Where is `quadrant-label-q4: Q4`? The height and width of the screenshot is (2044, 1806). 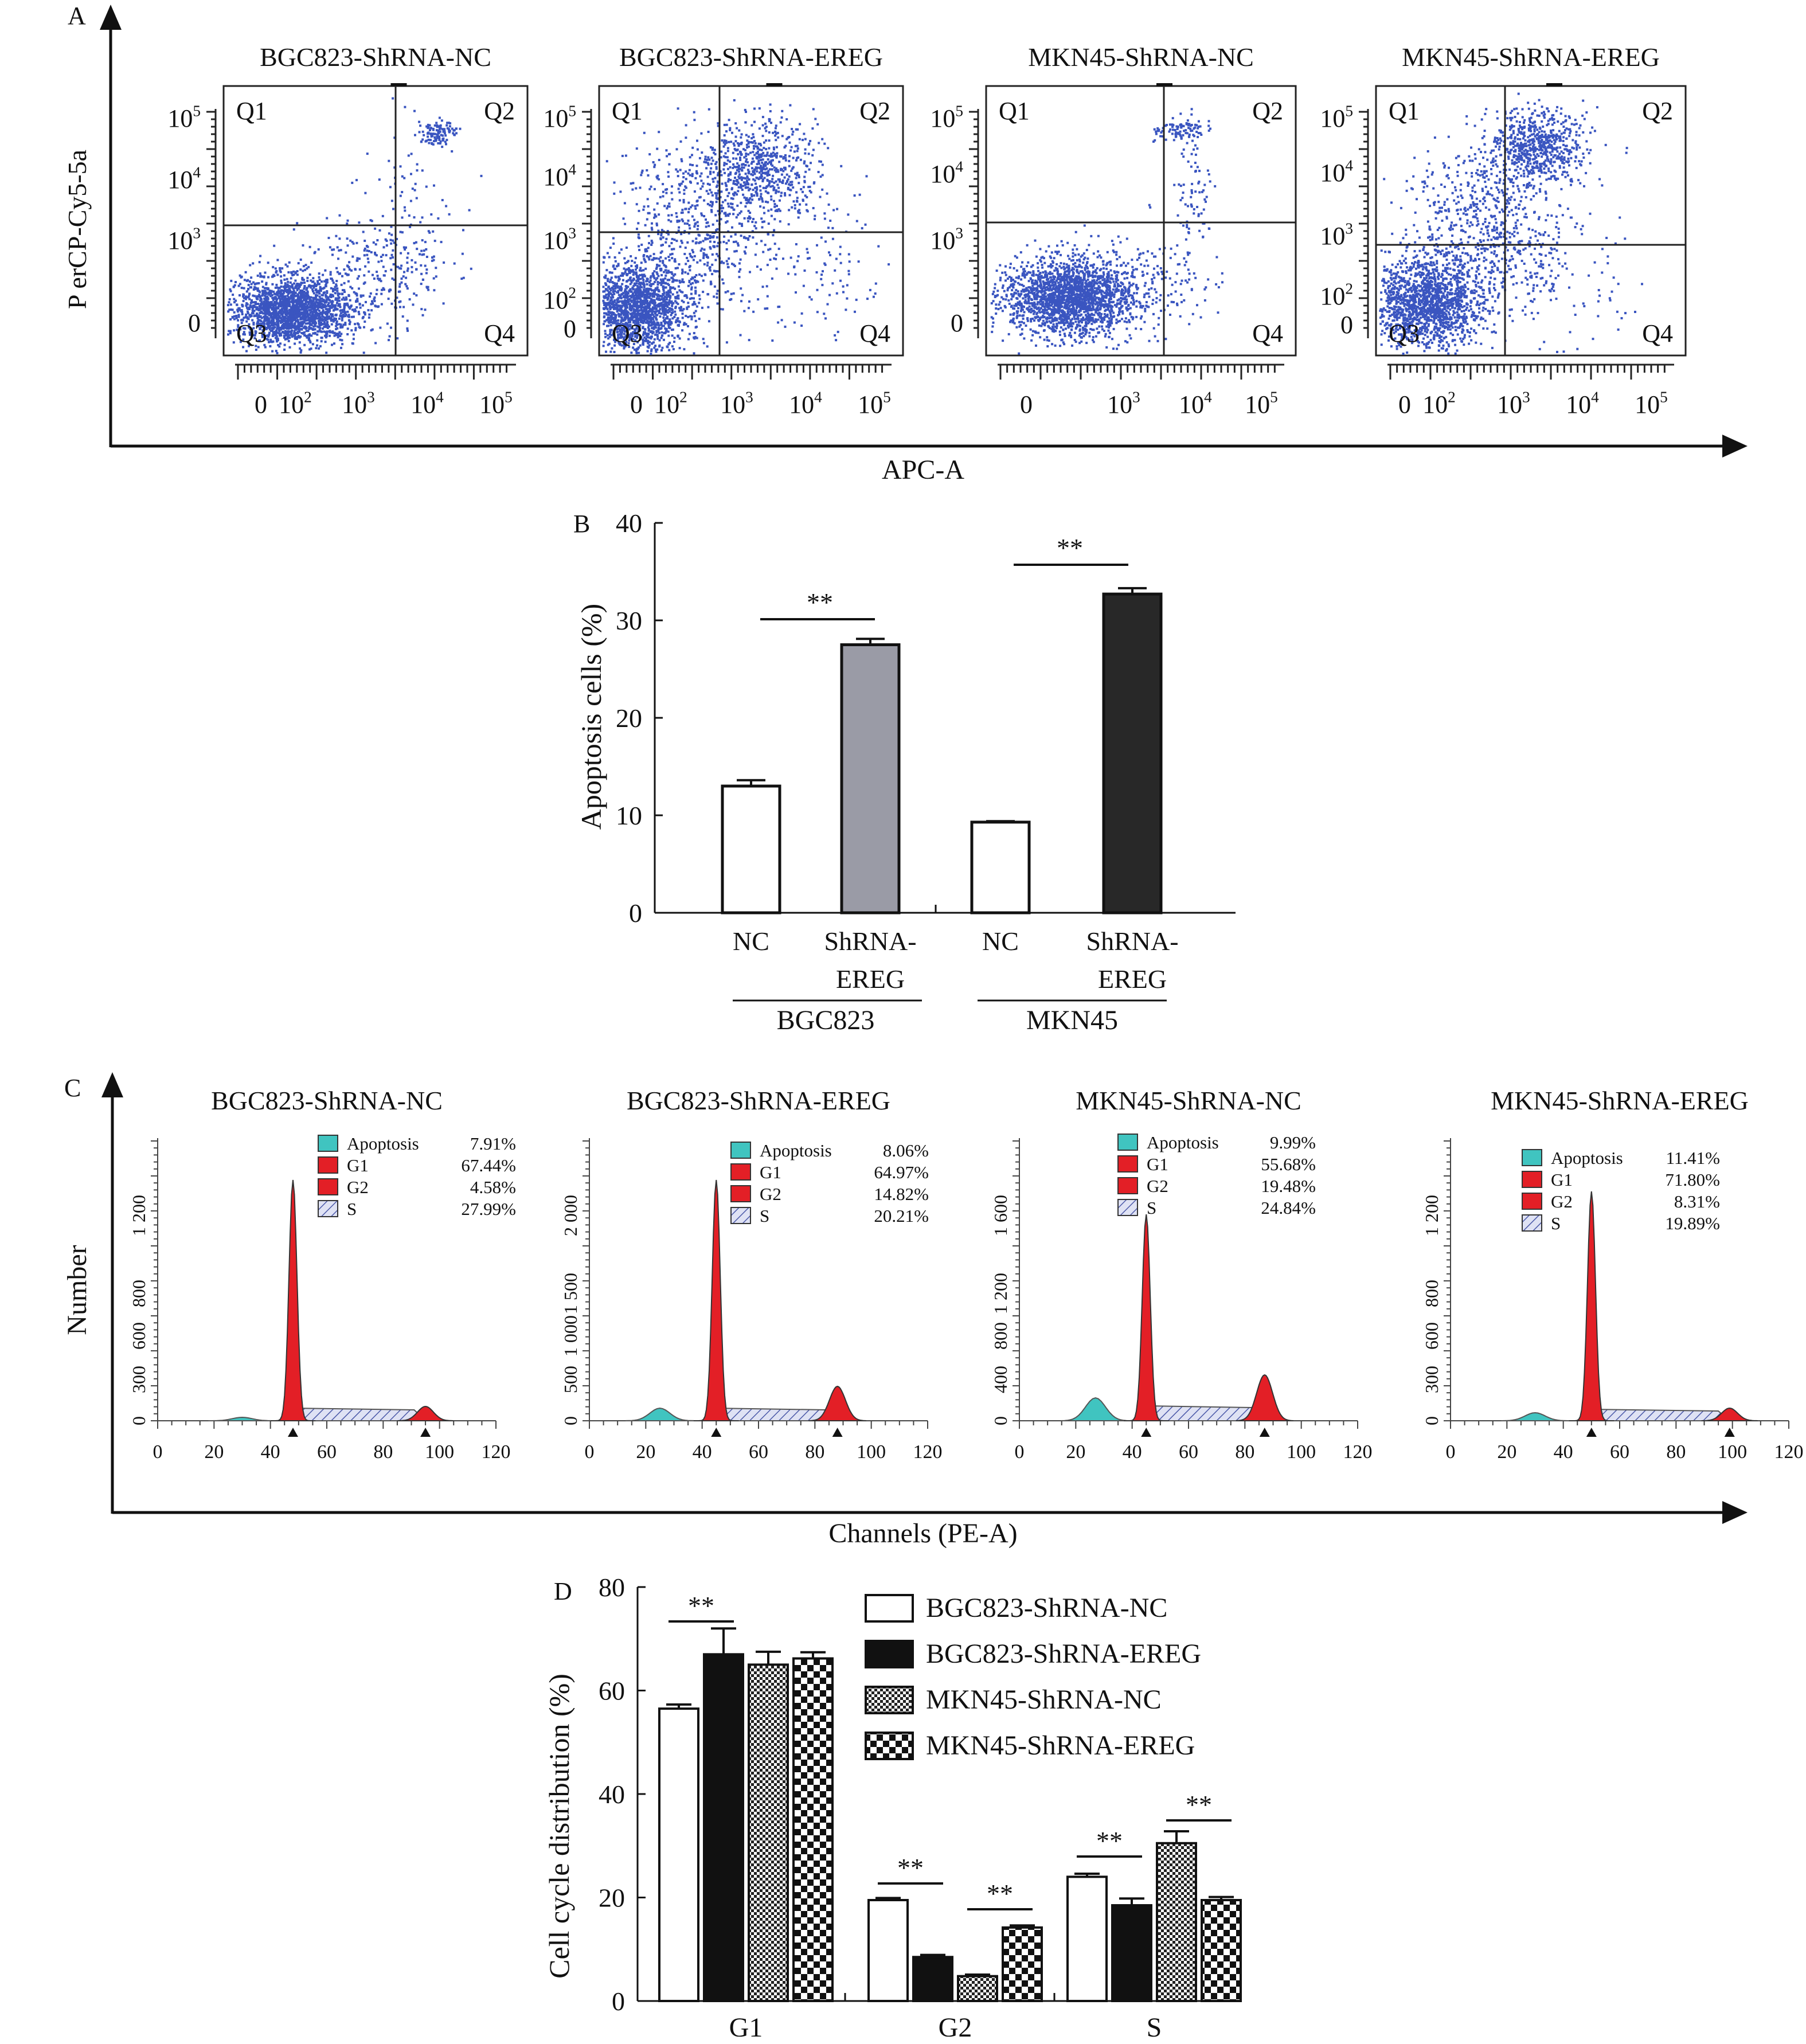 quadrant-label-q4: Q4 is located at coordinates (499, 333).